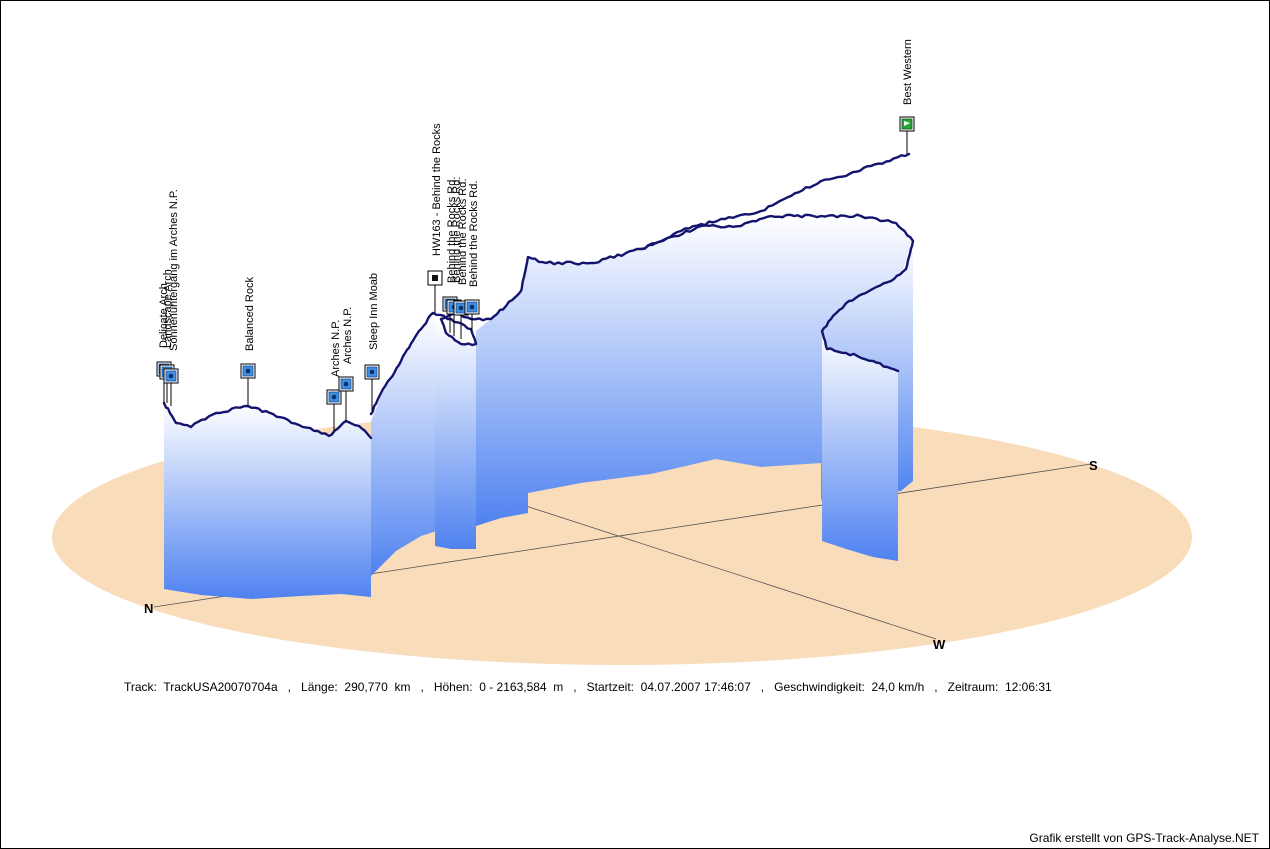  Describe the element at coordinates (319, 687) in the screenshot. I see `info-length-label: Länge:` at that location.